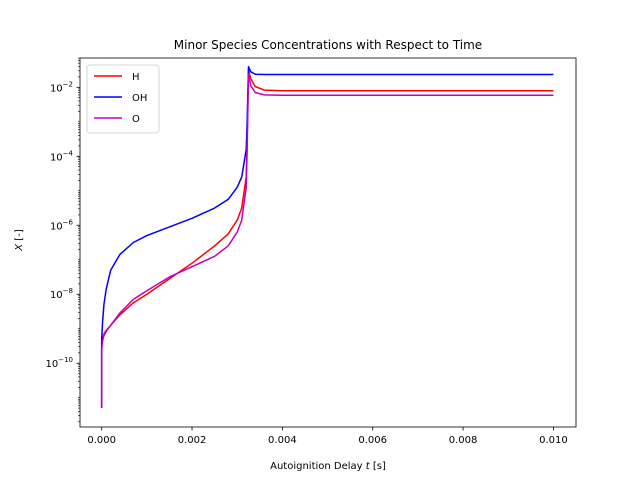 The width and height of the screenshot is (640, 480). I want to click on legend: H OH O, so click(123, 99).